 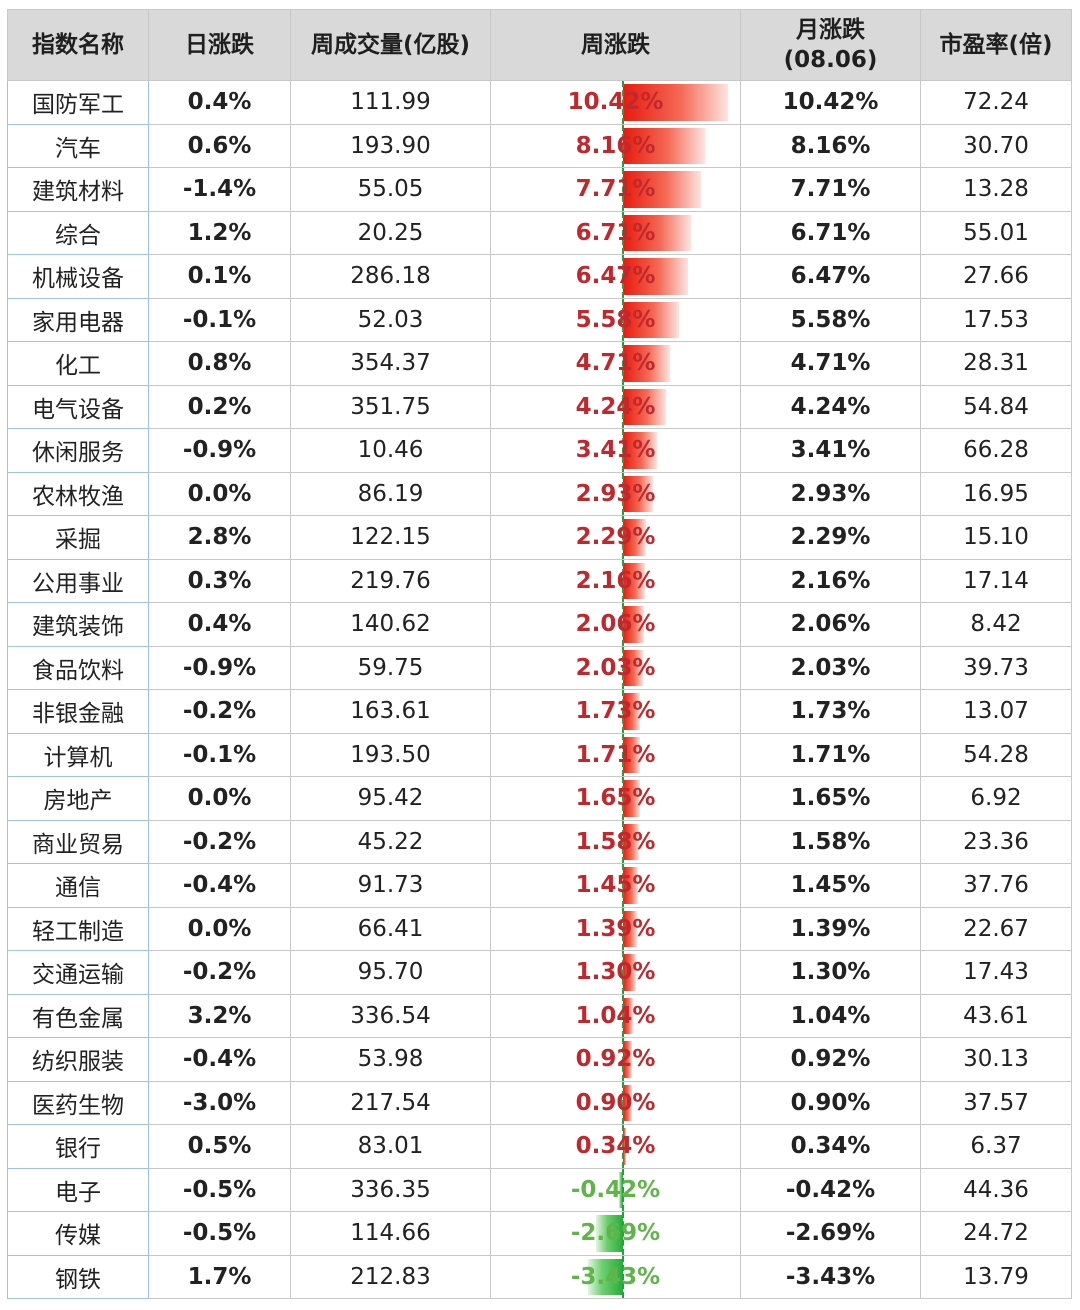 I want to click on table-row: 建筑材料 -1.4% 55.05 7.71% 7.71% 13.28, so click(x=539, y=189).